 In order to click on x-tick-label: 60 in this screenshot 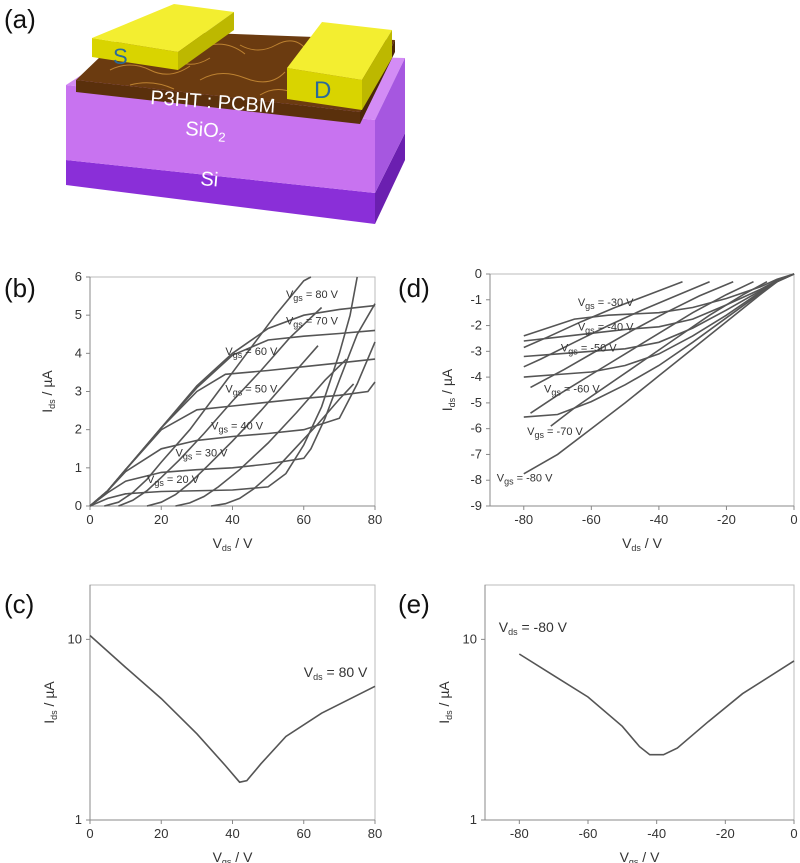, I will do `click(304, 519)`.